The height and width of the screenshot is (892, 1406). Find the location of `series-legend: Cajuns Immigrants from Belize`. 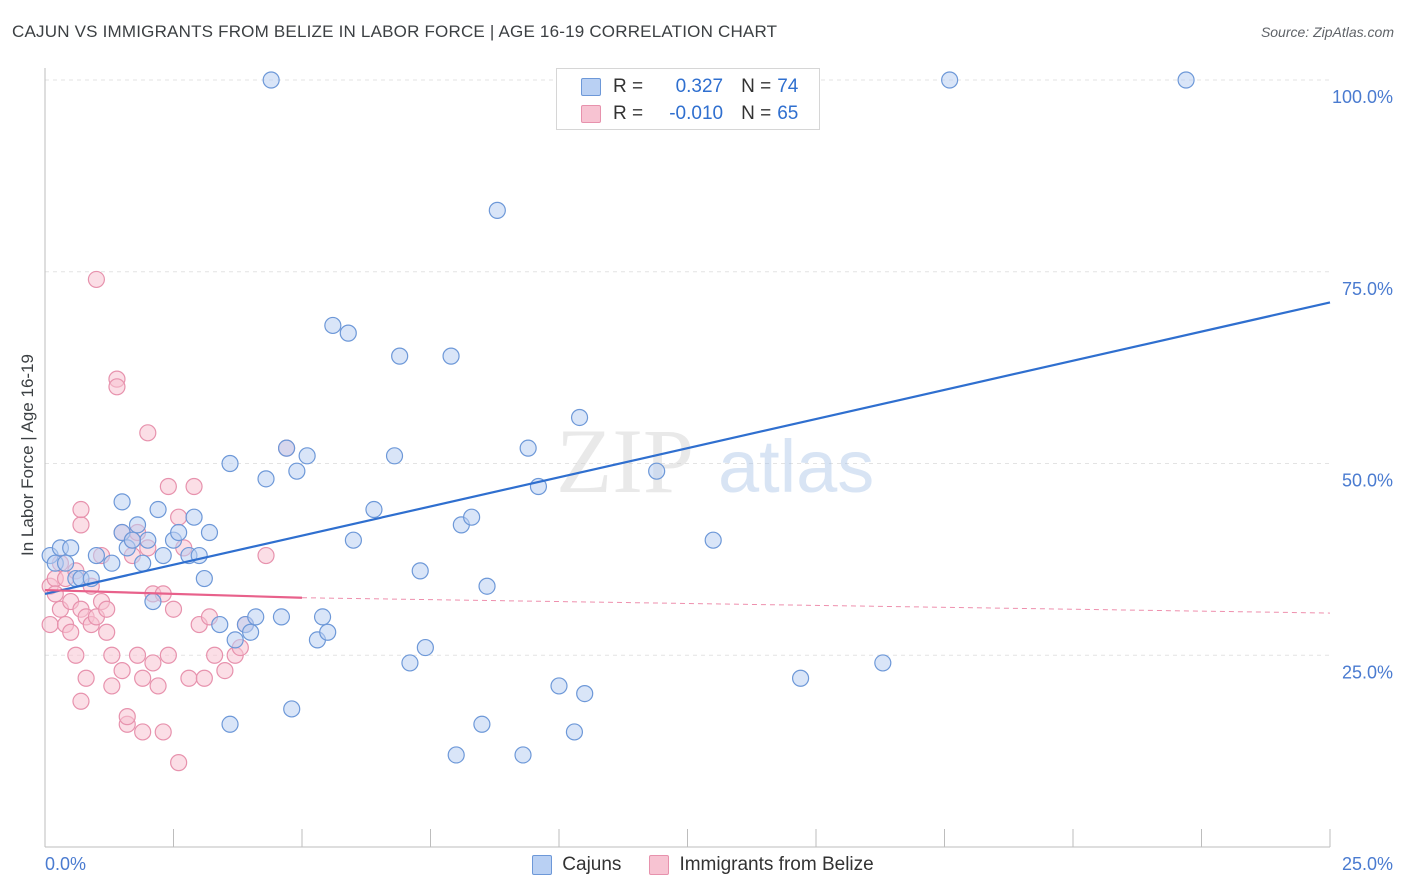

series-legend: Cajuns Immigrants from Belize is located at coordinates (703, 865).